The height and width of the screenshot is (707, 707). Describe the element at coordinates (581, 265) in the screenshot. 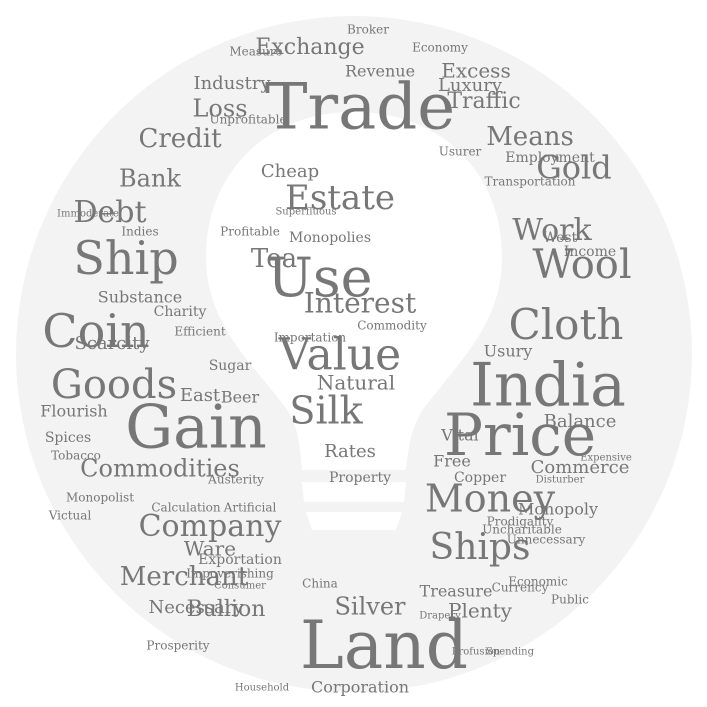

I see `cloud-word: Wool` at that location.